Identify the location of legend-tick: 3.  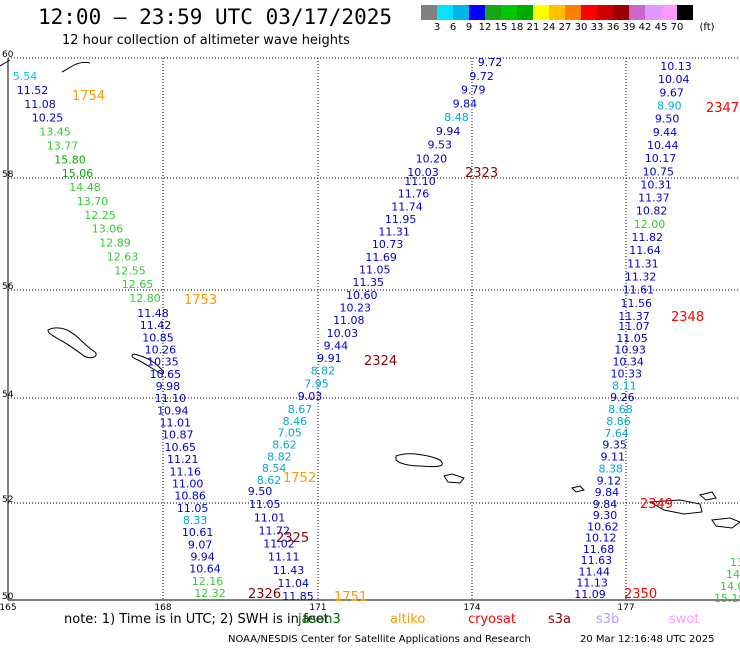
(437, 27).